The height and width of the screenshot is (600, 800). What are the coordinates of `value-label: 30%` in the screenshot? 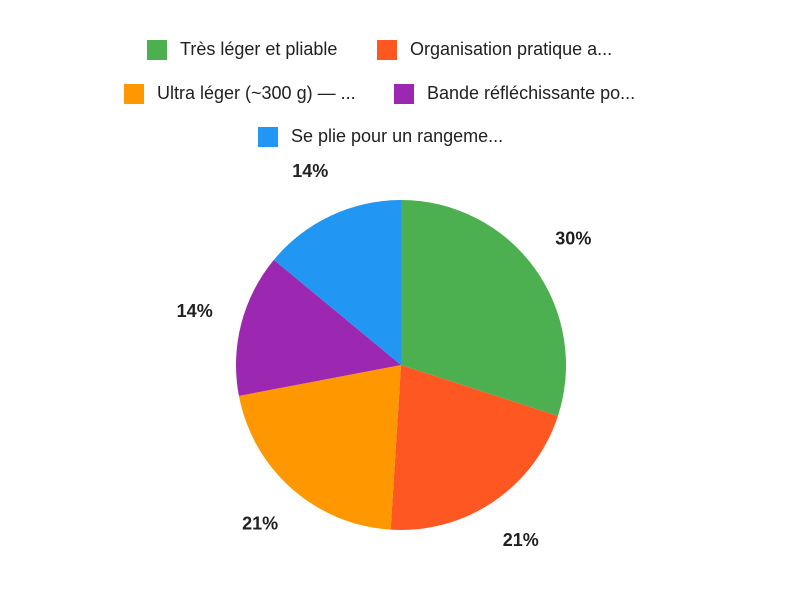 It's located at (573, 239).